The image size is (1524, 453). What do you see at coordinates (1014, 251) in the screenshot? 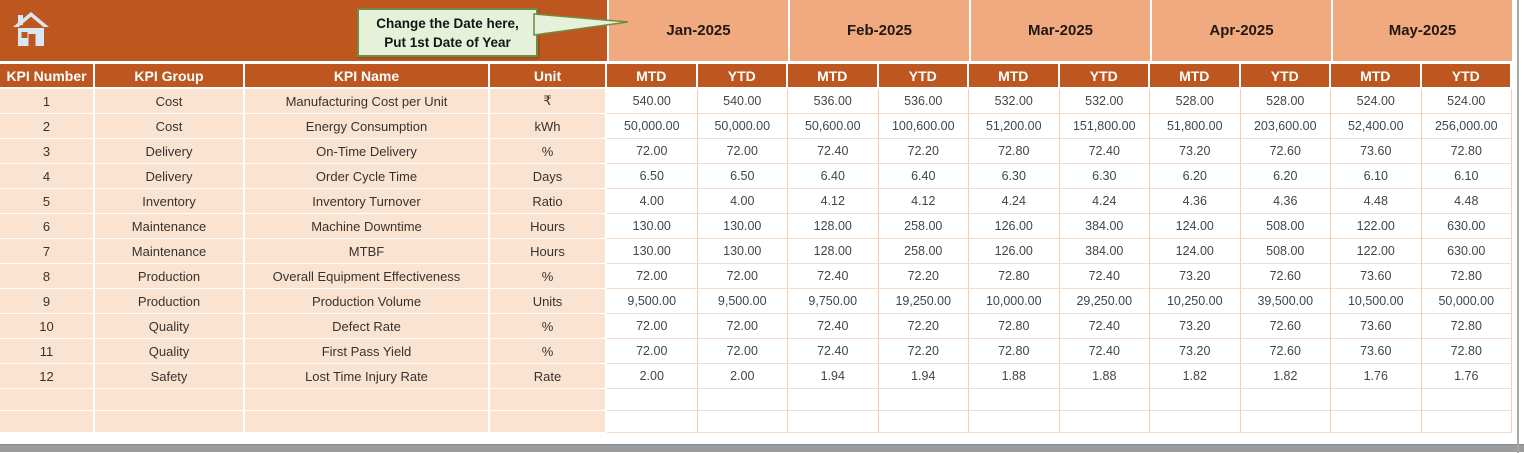
I see `kpi-value-cell: 126.00` at bounding box center [1014, 251].